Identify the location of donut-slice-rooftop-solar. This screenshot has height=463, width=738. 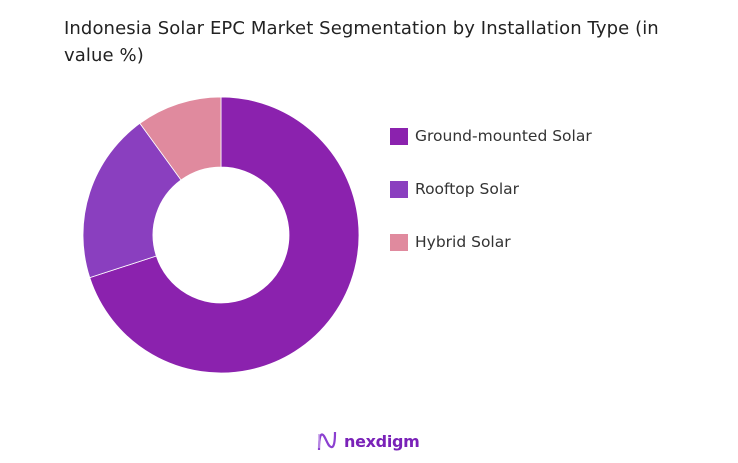
(132, 200).